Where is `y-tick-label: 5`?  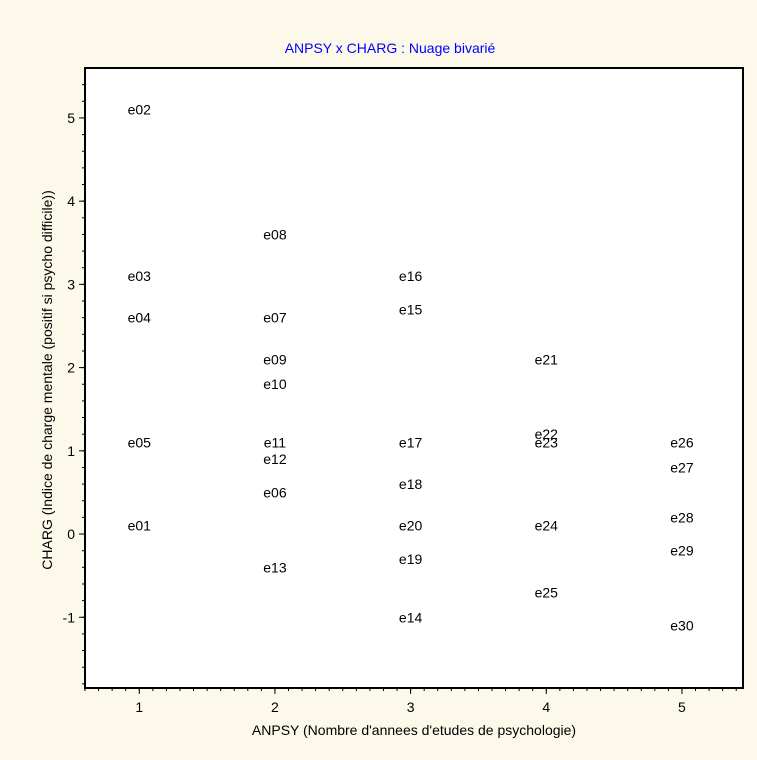 y-tick-label: 5 is located at coordinates (71, 118).